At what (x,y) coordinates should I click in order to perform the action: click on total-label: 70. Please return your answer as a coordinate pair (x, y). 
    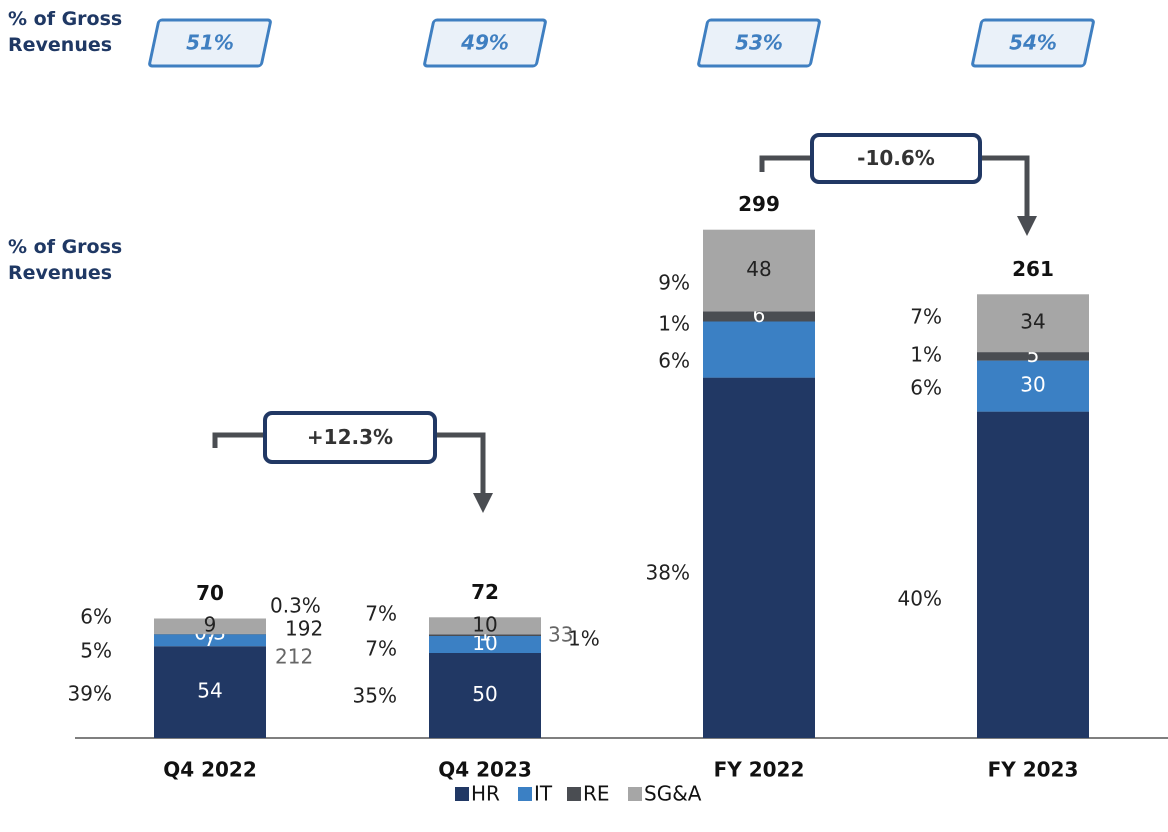
    Looking at the image, I should click on (210, 593).